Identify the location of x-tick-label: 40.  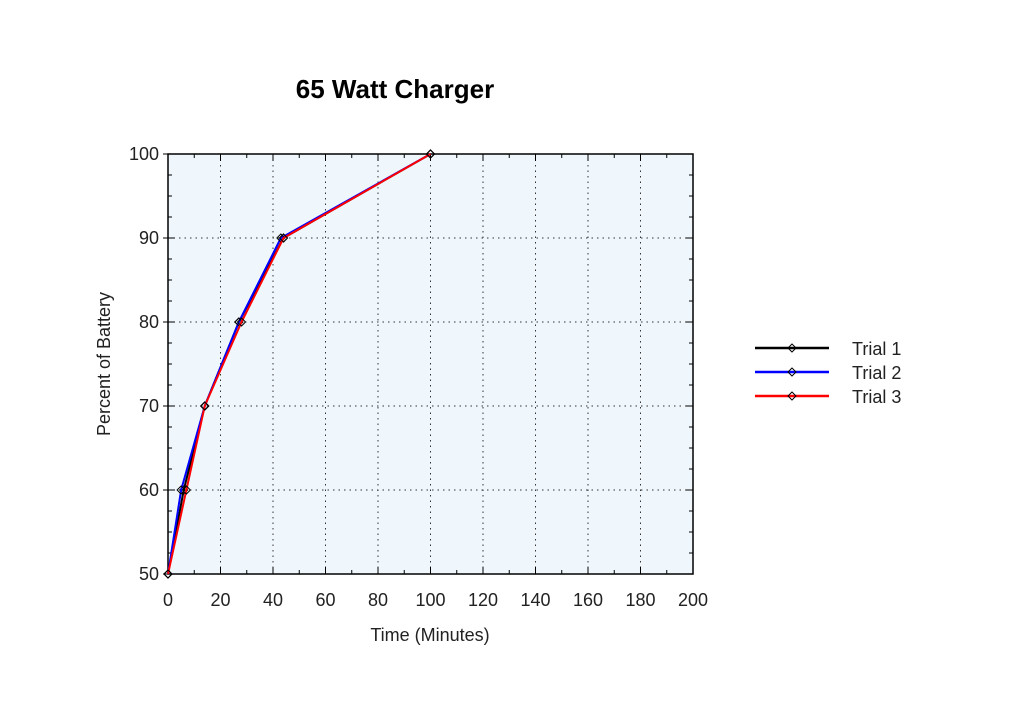
(273, 600).